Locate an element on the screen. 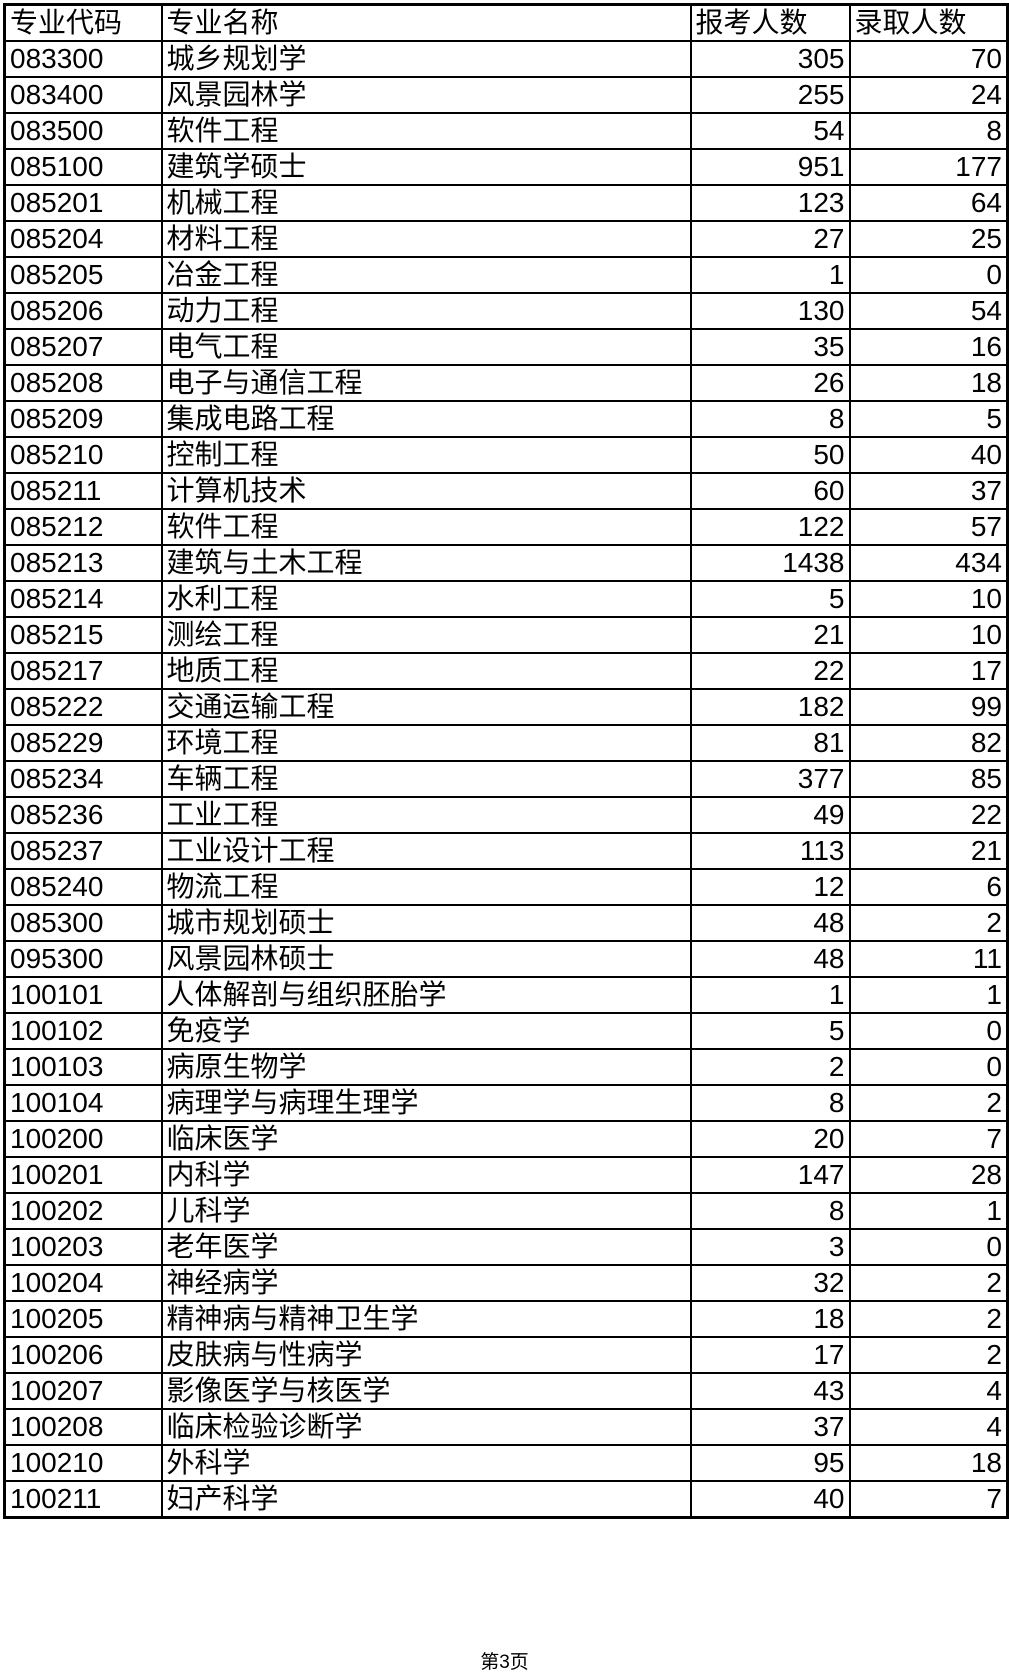  applicants-cell: 951 is located at coordinates (770, 167).